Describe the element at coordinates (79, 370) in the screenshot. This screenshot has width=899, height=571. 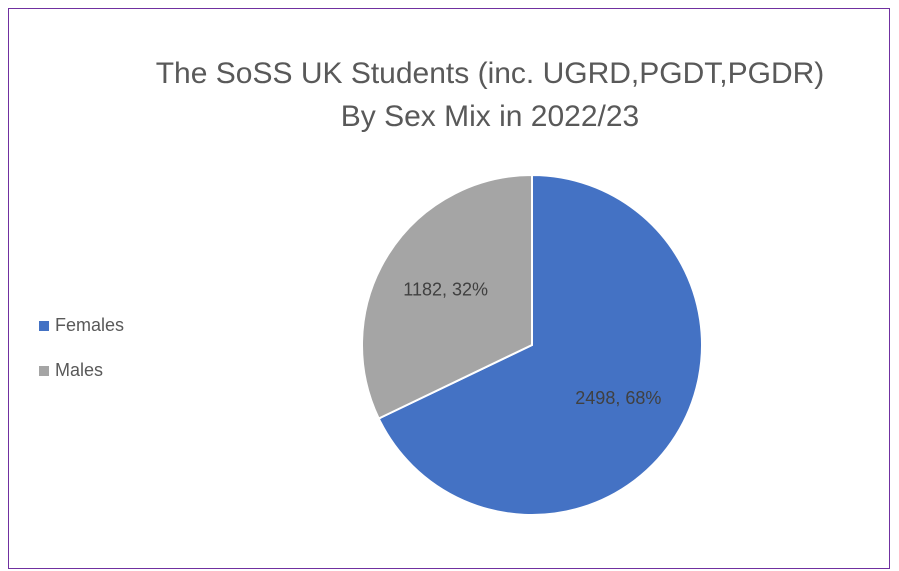
I see `legend-label: Males` at that location.